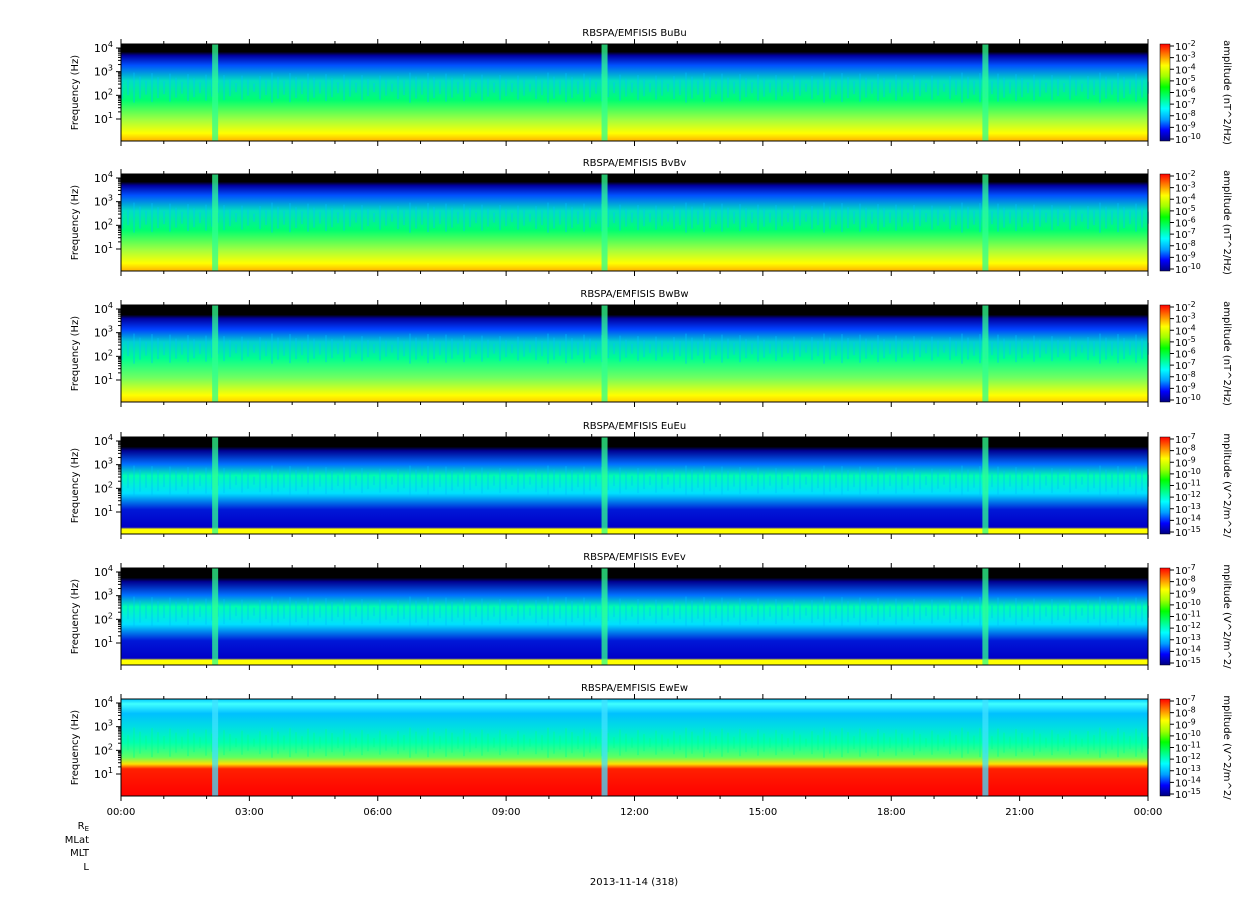 This screenshot has height=899, width=1248. Describe the element at coordinates (634, 294) in the screenshot. I see `panel-title: RBSPA/EMFISIS BwBw` at that location.